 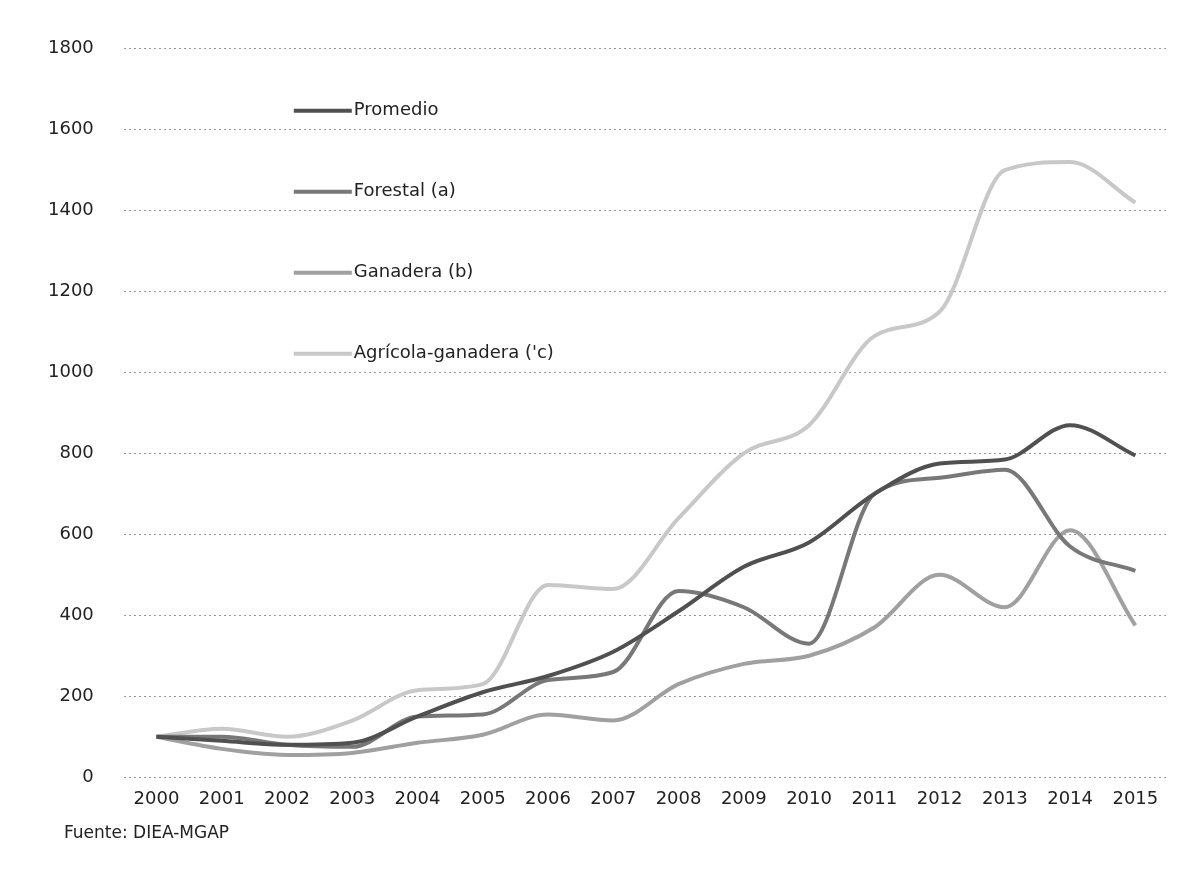 I want to click on y-tick-label: 200, so click(x=76, y=694).